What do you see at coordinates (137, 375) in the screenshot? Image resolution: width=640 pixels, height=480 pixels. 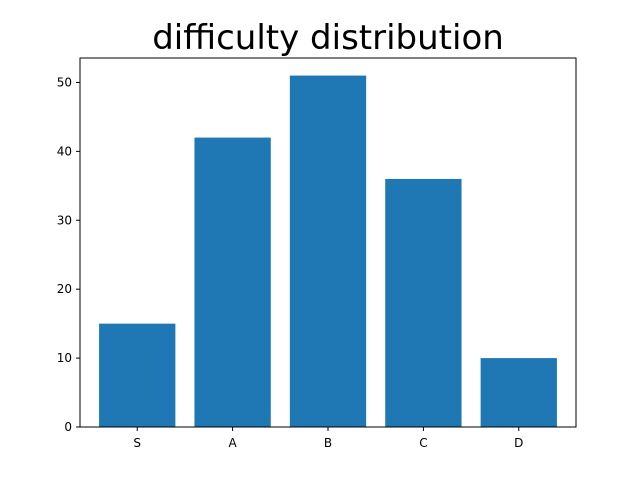 I see `bar-S` at bounding box center [137, 375].